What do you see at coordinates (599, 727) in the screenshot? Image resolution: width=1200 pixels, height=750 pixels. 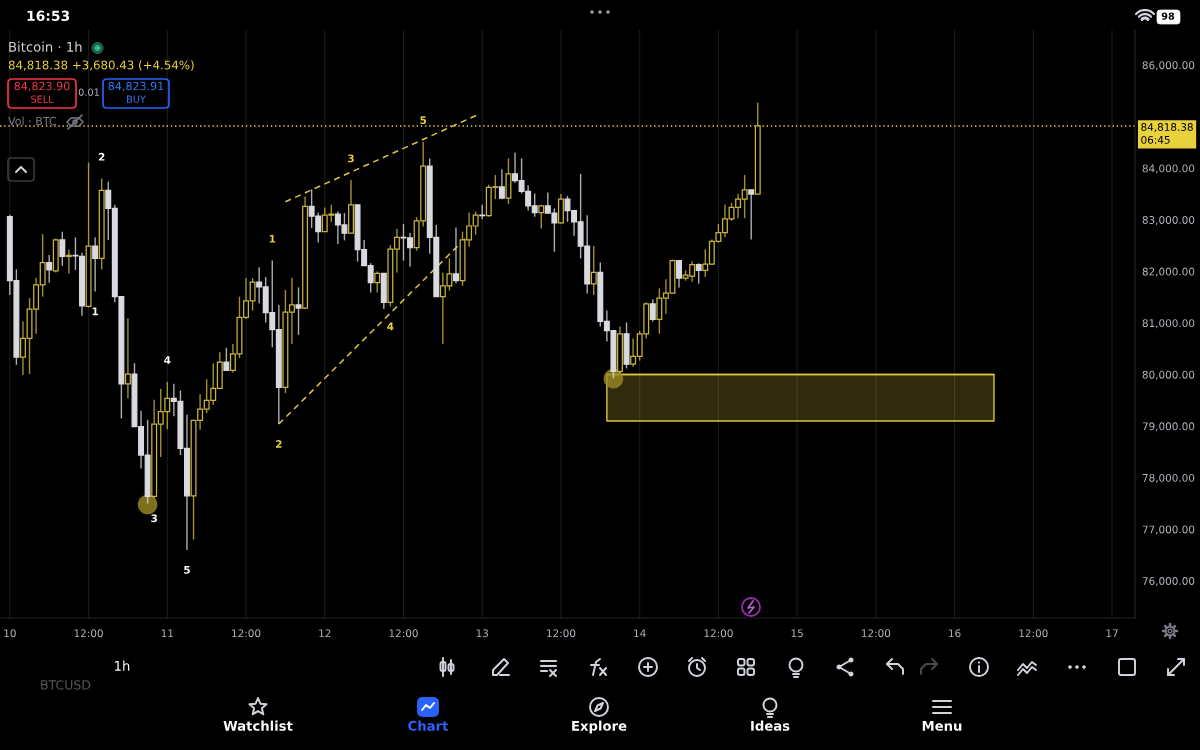 I see `text: Explore` at bounding box center [599, 727].